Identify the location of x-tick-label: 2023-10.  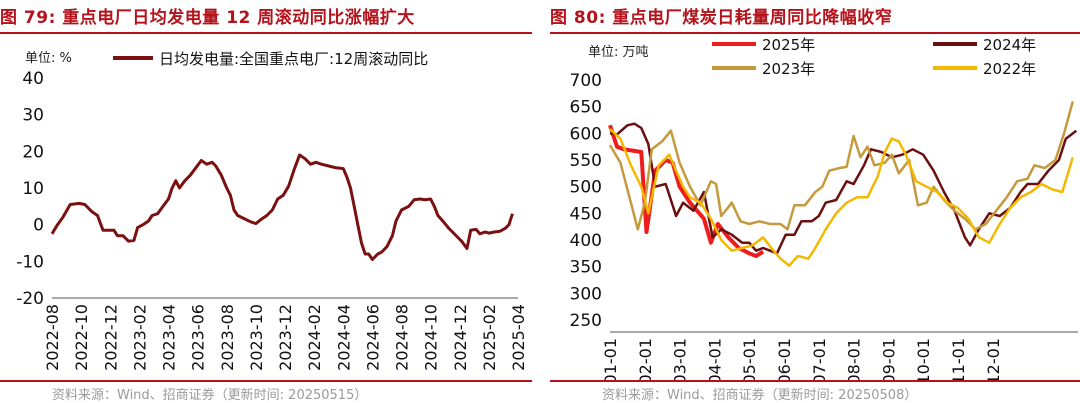
(256, 337).